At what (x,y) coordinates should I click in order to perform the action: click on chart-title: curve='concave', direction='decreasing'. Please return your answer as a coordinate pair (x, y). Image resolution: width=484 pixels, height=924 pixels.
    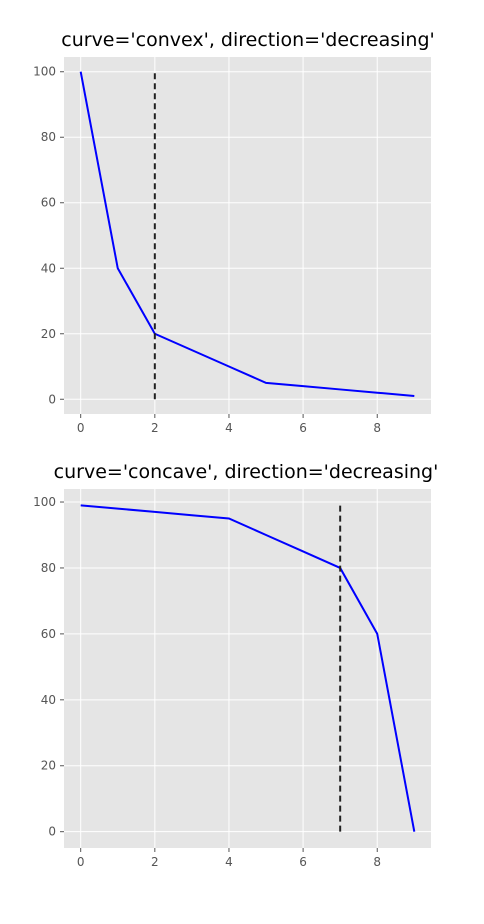
    Looking at the image, I should click on (246, 472).